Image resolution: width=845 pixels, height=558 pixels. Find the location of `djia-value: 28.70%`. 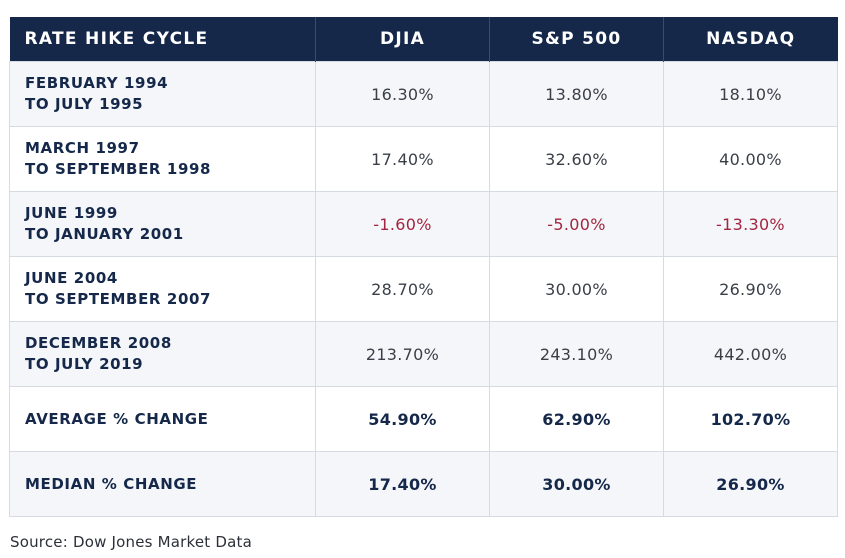

djia-value: 28.70% is located at coordinates (402, 289).